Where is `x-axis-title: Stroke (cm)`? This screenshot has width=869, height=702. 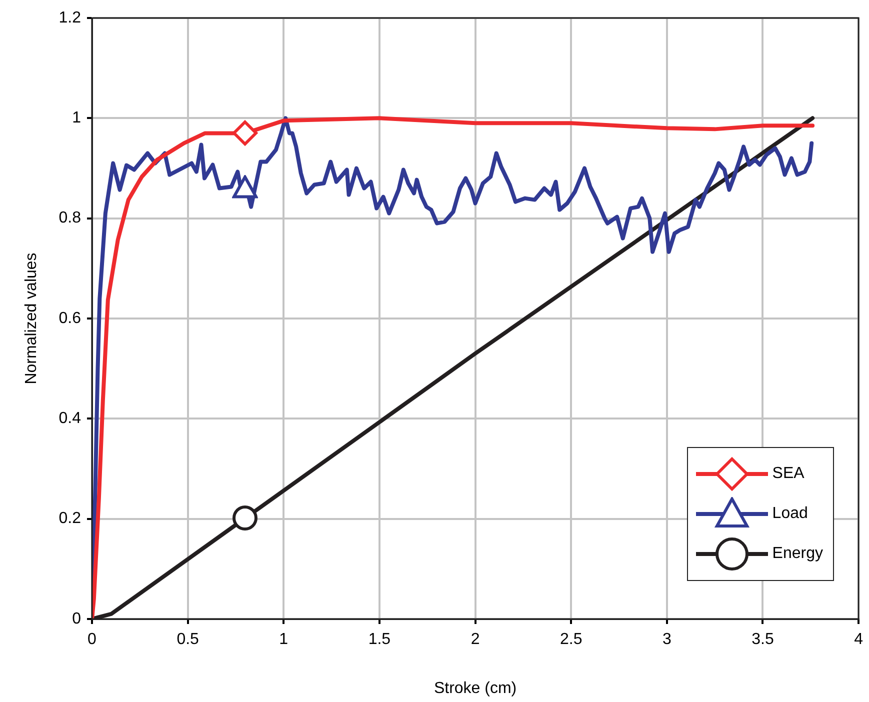 x-axis-title: Stroke (cm) is located at coordinates (475, 688).